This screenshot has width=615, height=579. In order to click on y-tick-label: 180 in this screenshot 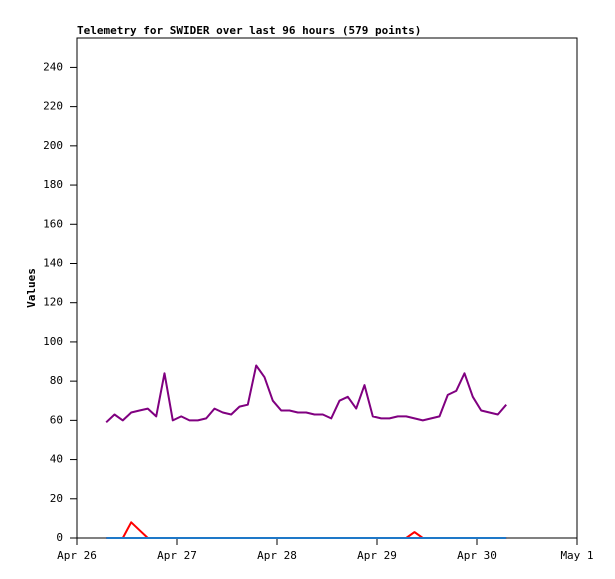, I will do `click(53, 184)`.